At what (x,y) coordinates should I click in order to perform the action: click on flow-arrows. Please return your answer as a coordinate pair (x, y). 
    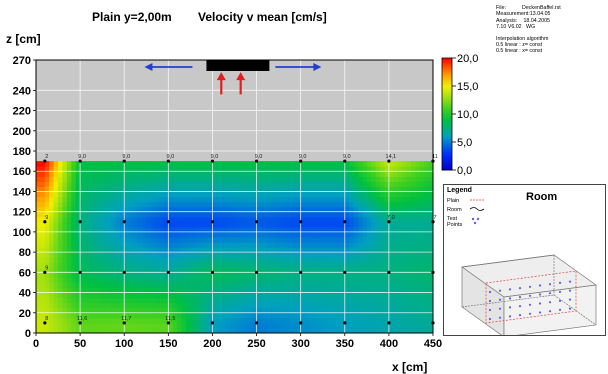
    Looking at the image, I should click on (233, 77).